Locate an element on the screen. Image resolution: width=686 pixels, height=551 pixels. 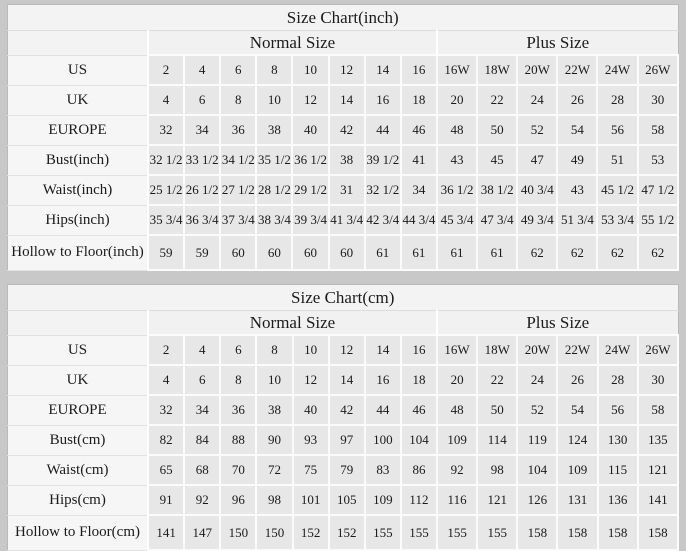
size-cell: 40 is located at coordinates (310, 410).